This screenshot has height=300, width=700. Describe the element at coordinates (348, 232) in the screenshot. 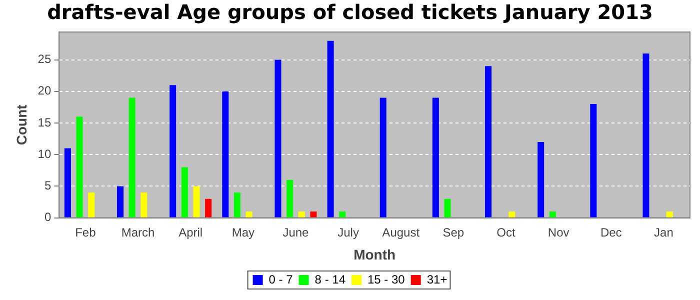

I see `x-tick-label: July` at that location.